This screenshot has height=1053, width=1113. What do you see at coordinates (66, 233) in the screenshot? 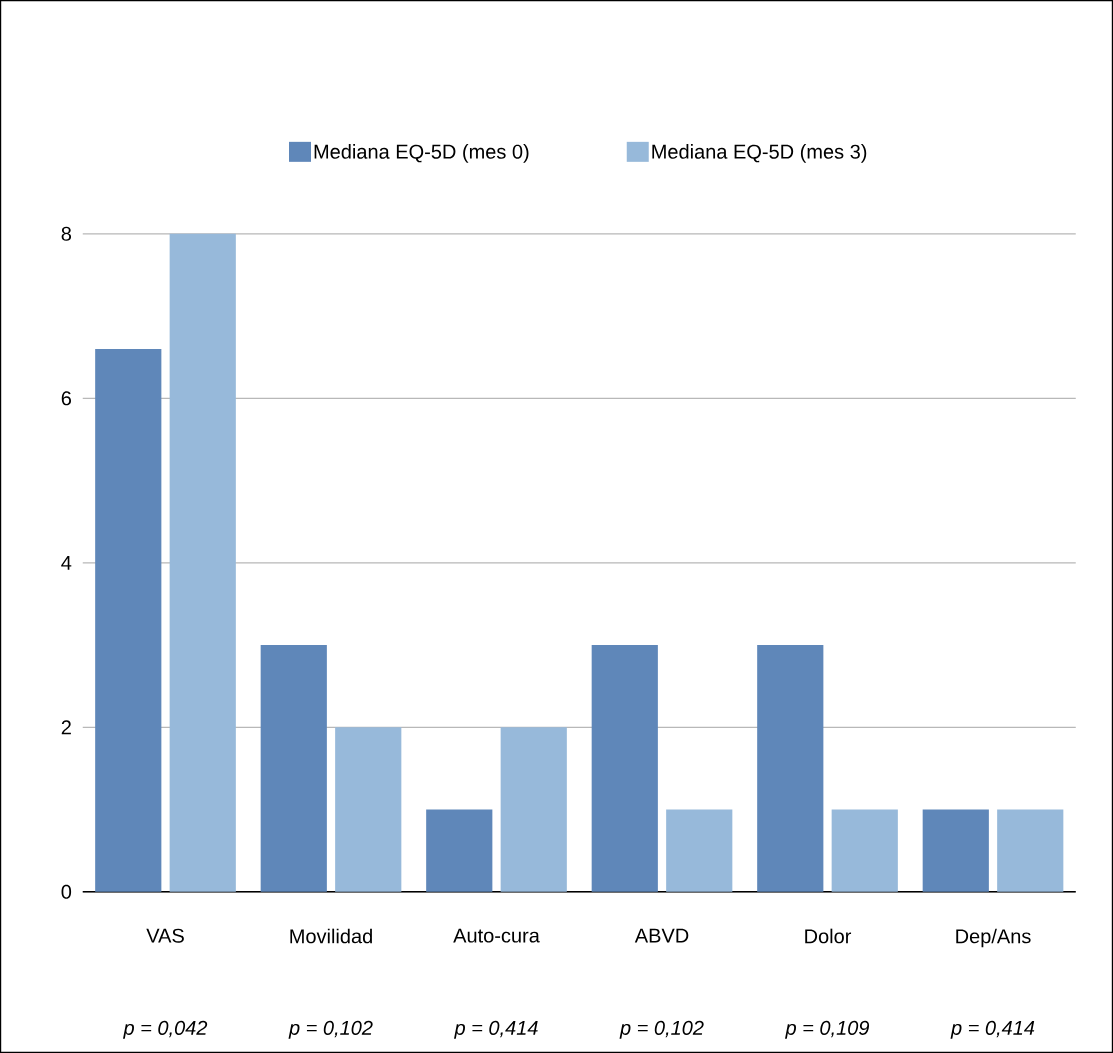
I see `y-tick-label: 8` at bounding box center [66, 233].